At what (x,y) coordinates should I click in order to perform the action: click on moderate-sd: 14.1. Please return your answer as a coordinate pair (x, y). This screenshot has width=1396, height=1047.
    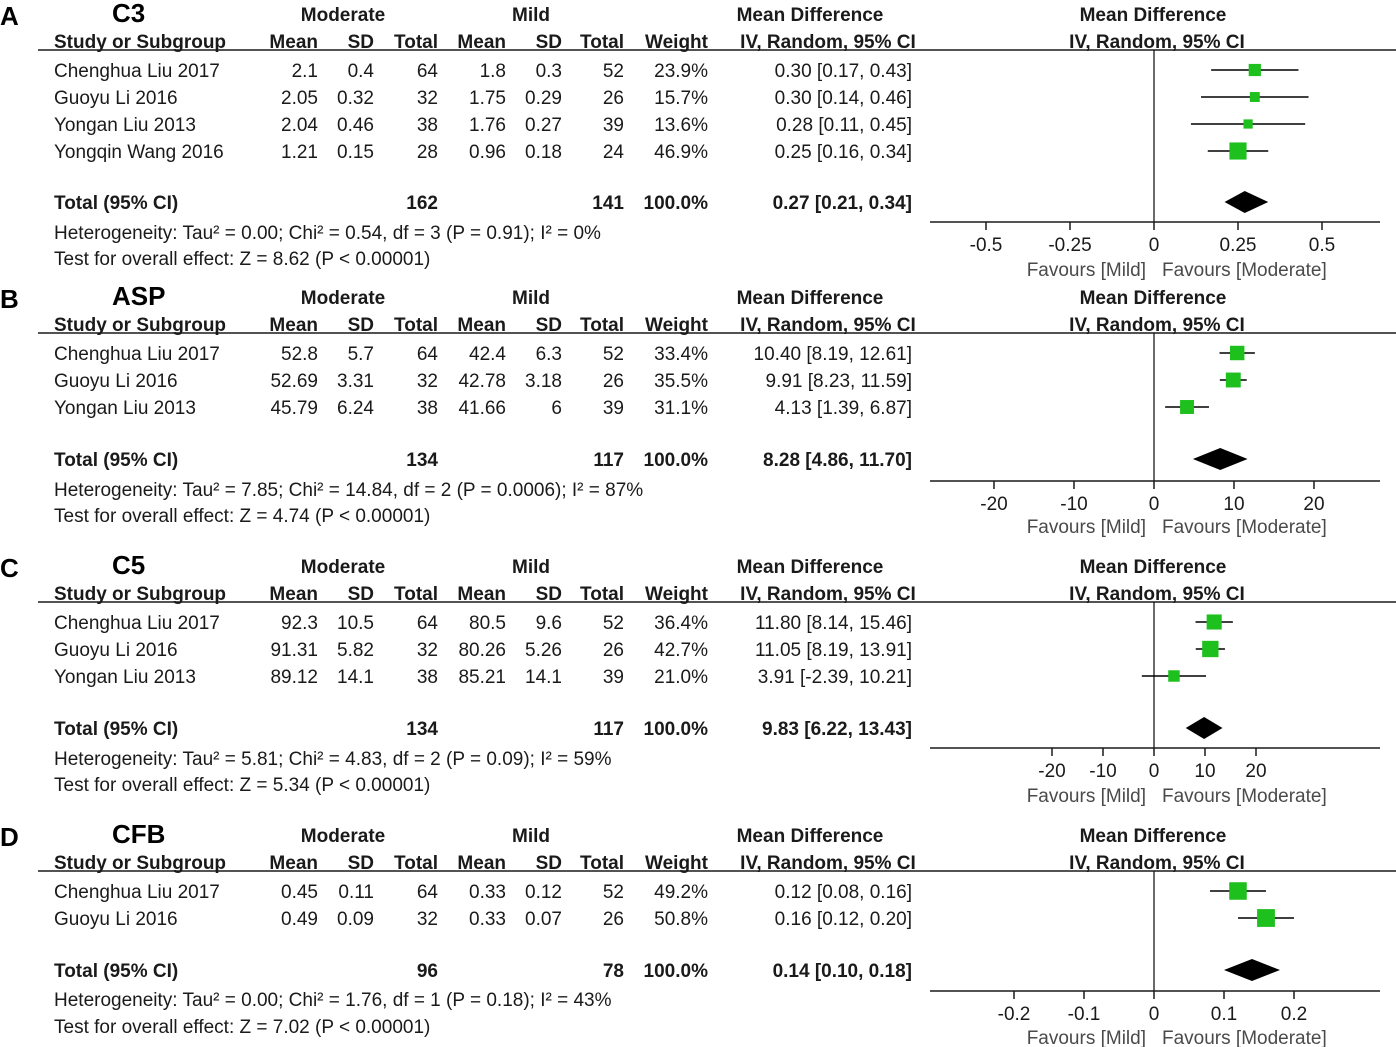
    Looking at the image, I should click on (355, 677).